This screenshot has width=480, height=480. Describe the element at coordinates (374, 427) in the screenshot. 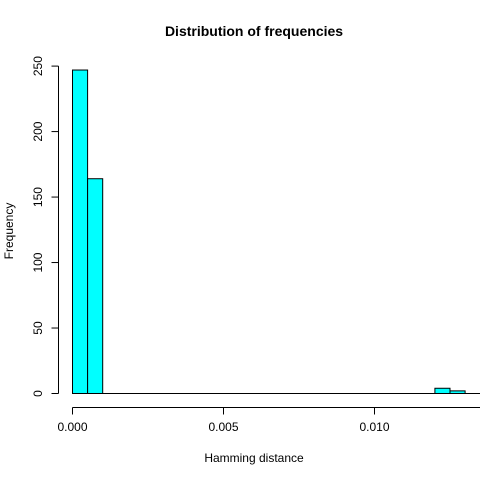

I see `x-tick-label: 0.010` at that location.